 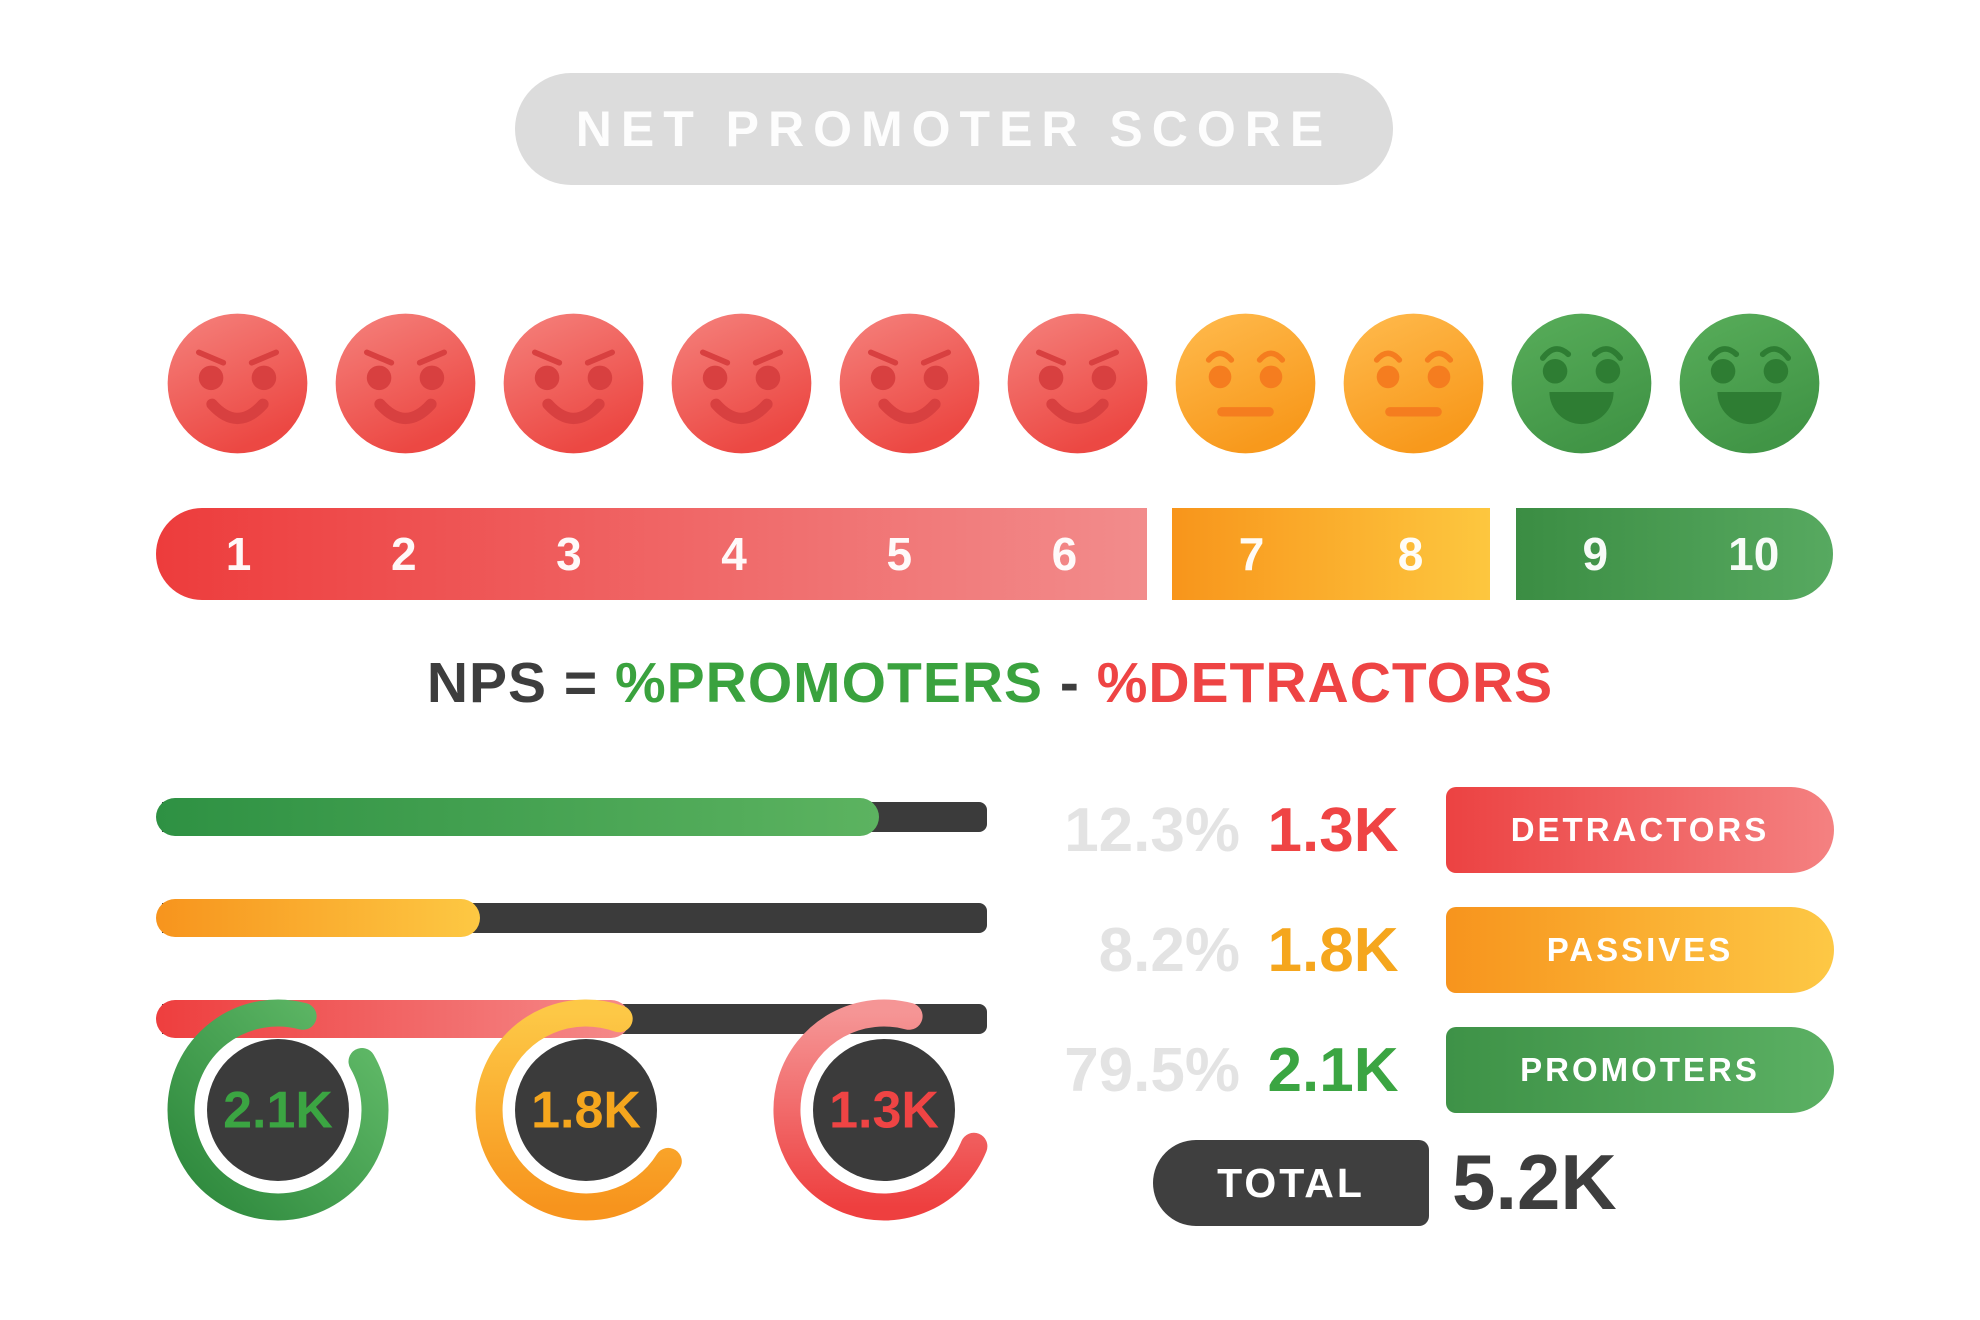 I want to click on scale-number-3: 3, so click(x=569, y=554).